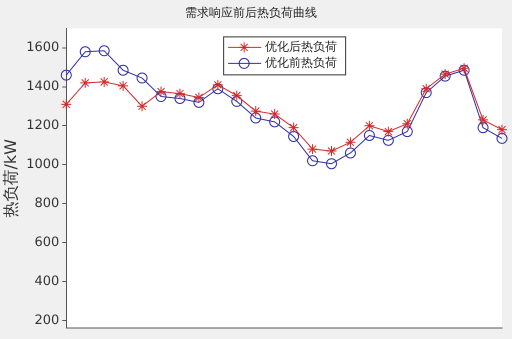 Image resolution: width=512 pixels, height=339 pixels. I want to click on chart-title: 需求响应前后热负荷曲线, so click(251, 12).